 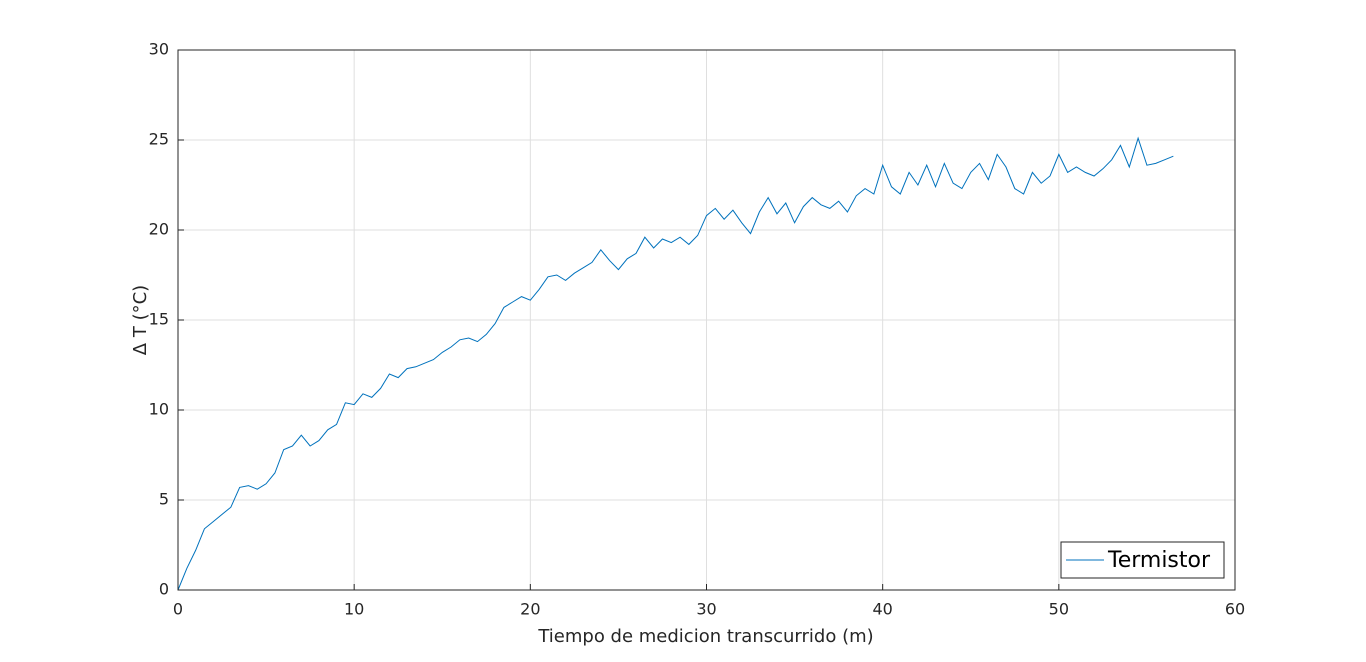 I want to click on legend: Termistor, so click(x=1142, y=560).